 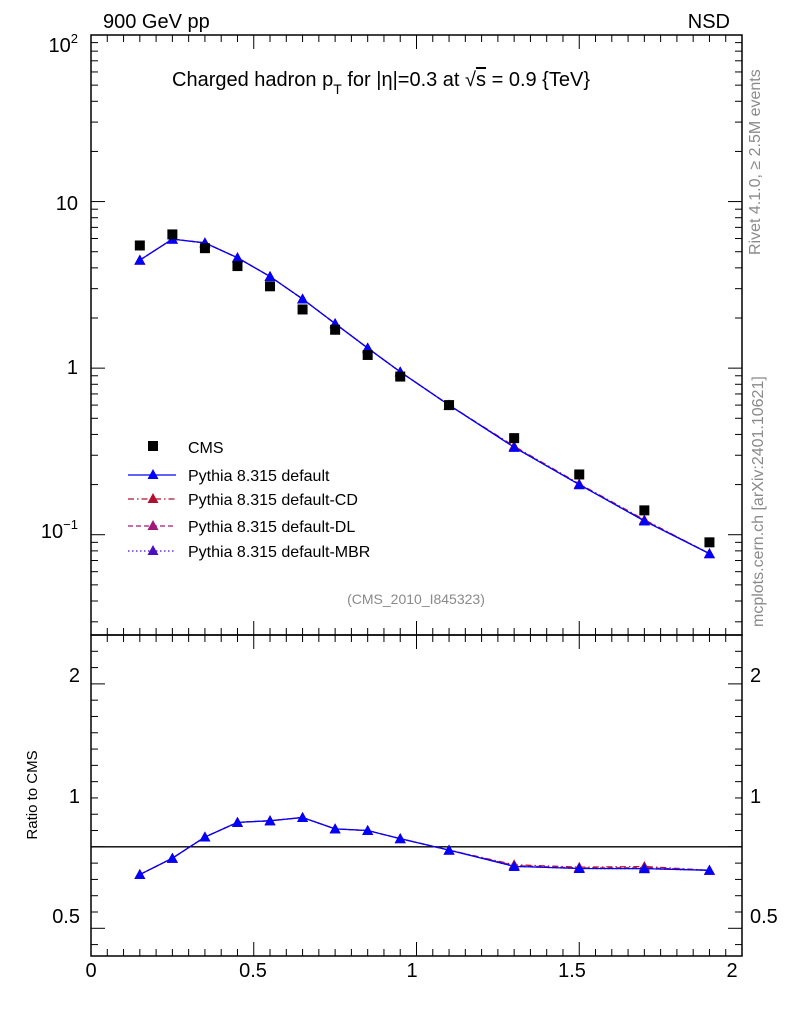 What do you see at coordinates (74, 676) in the screenshot?
I see `ratio-y-tick-left: 2` at bounding box center [74, 676].